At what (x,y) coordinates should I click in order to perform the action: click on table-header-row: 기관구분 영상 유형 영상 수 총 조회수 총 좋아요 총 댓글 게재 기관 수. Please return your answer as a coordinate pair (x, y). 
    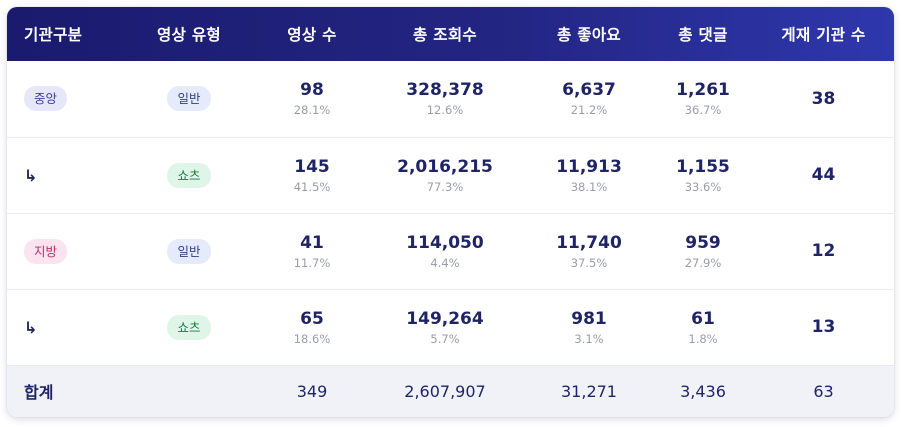
    Looking at the image, I should click on (450, 34).